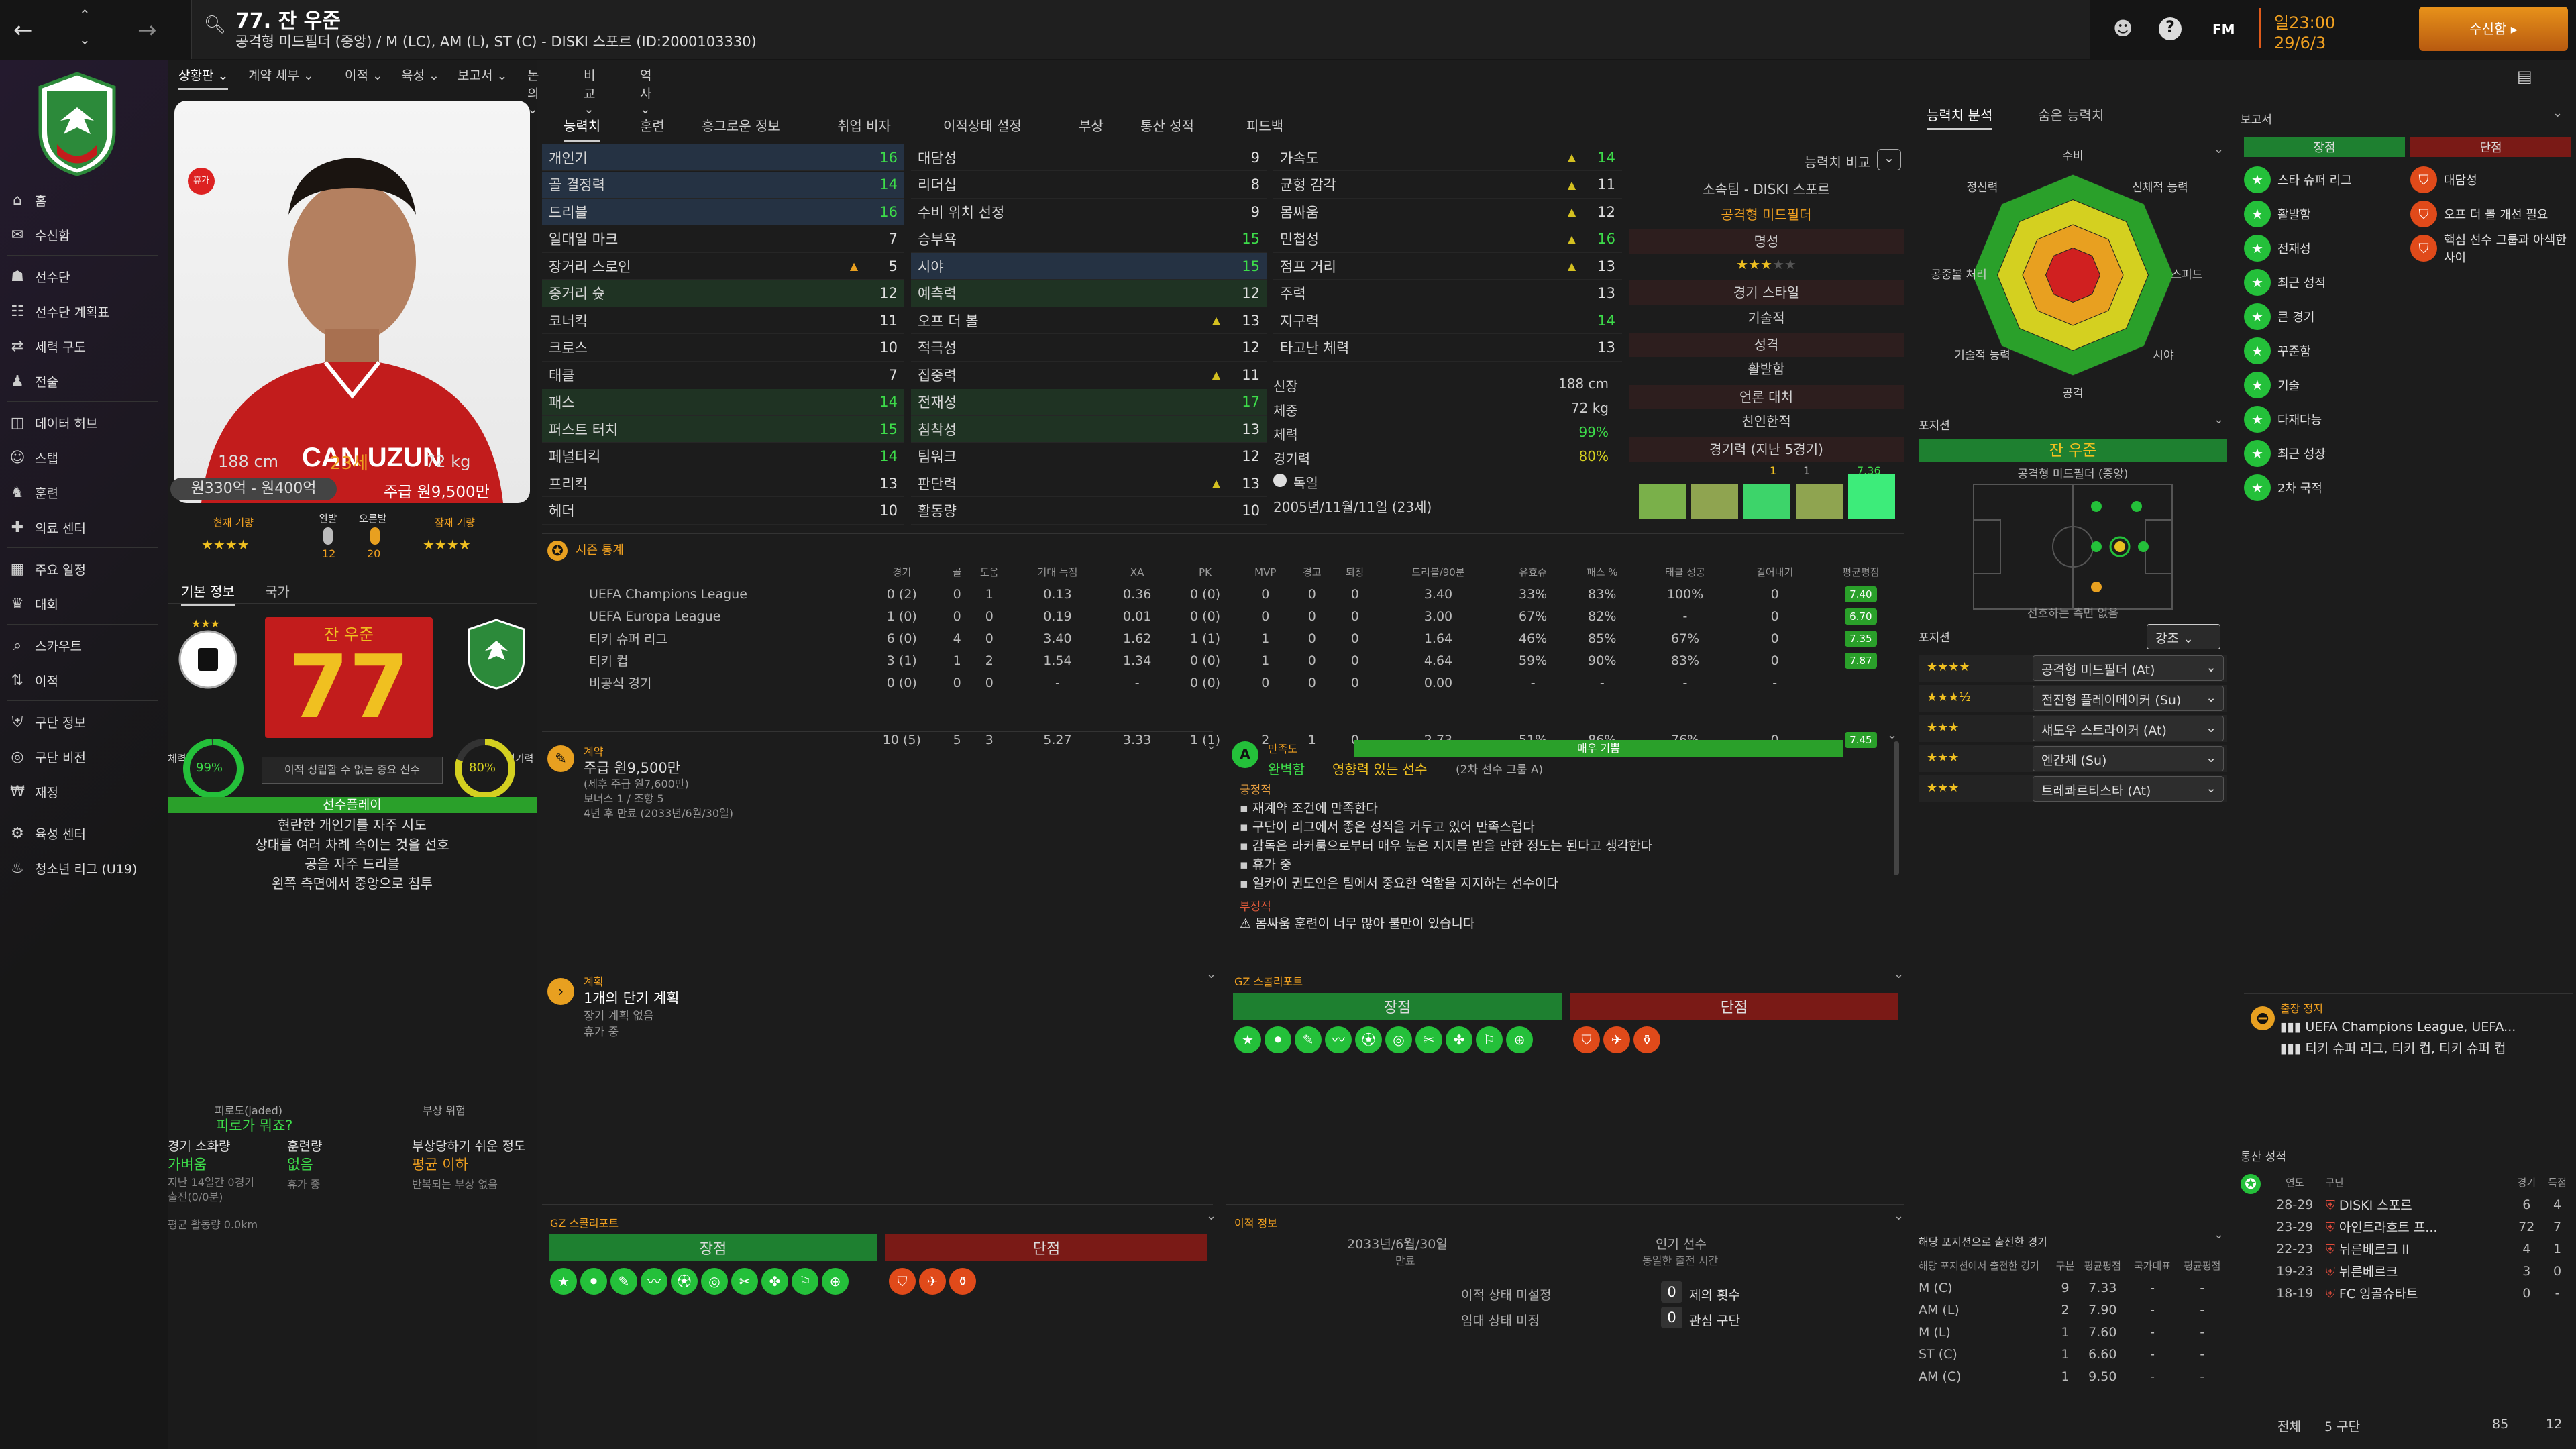 This screenshot has height=1449, width=2576. Describe the element at coordinates (2324, 419) in the screenshot. I see `report-strength-item: ★ 다재다능` at that location.